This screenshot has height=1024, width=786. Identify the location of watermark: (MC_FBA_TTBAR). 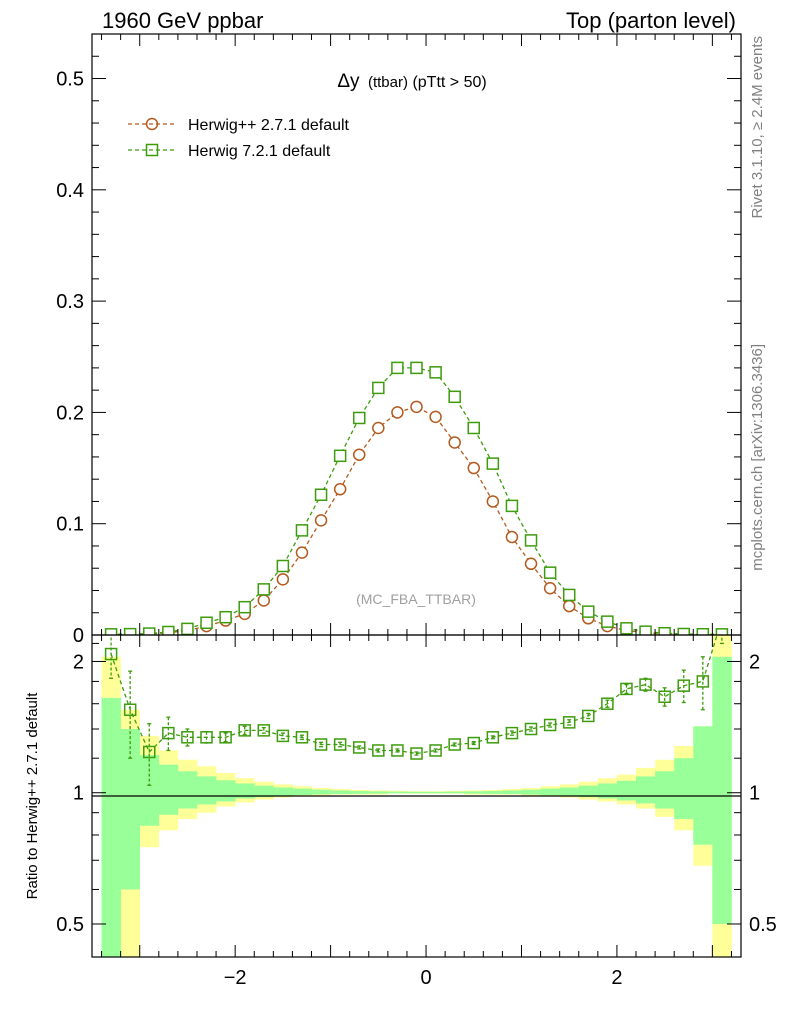
(416, 599).